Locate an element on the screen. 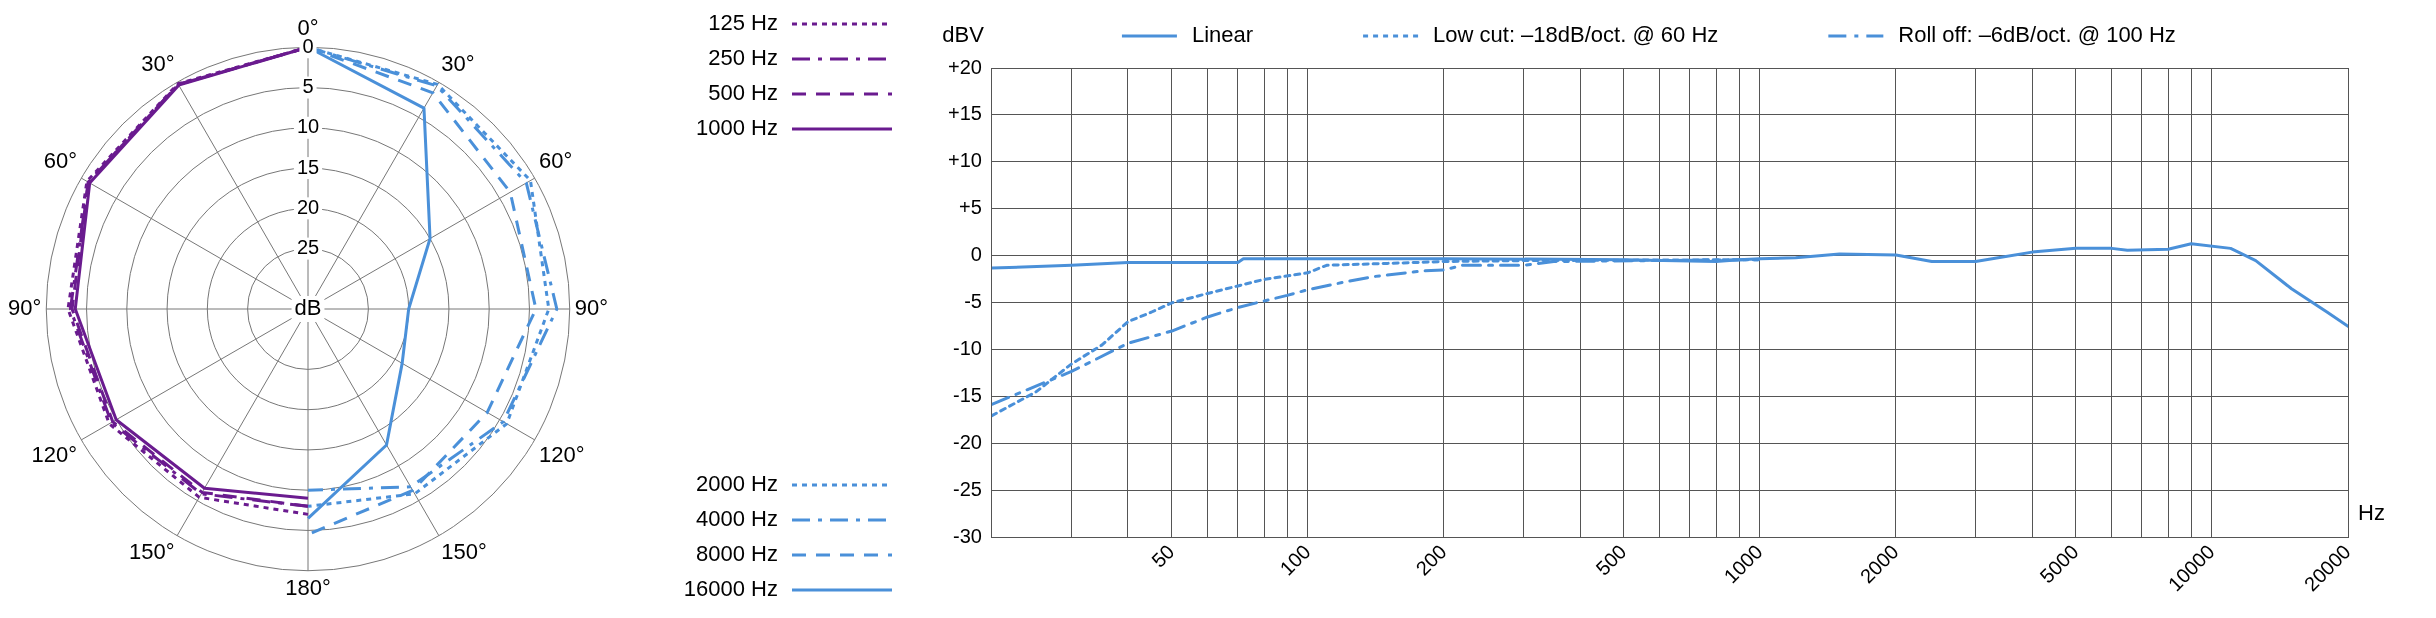  legend-label: Linear is located at coordinates (1222, 35).